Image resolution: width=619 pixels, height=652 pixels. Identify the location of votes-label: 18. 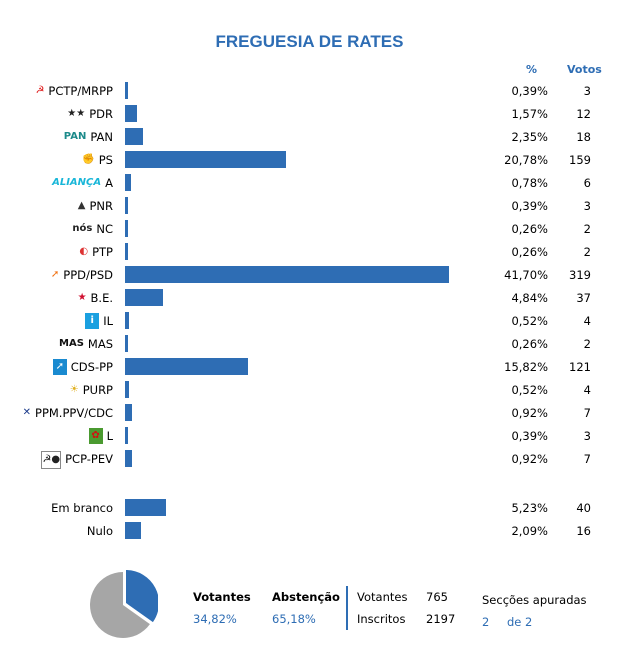
(583, 137).